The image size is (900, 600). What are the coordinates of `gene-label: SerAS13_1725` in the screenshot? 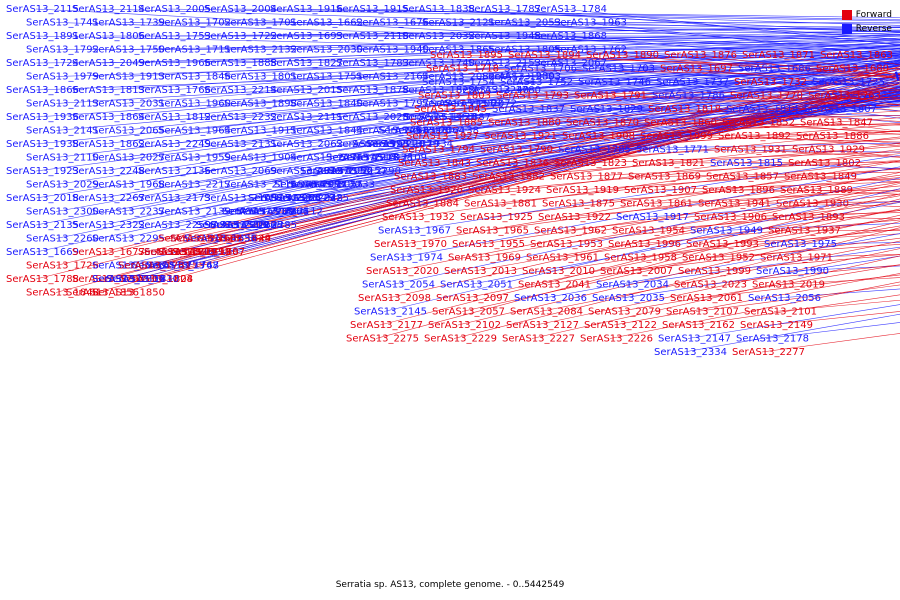 It's located at (848, 82).